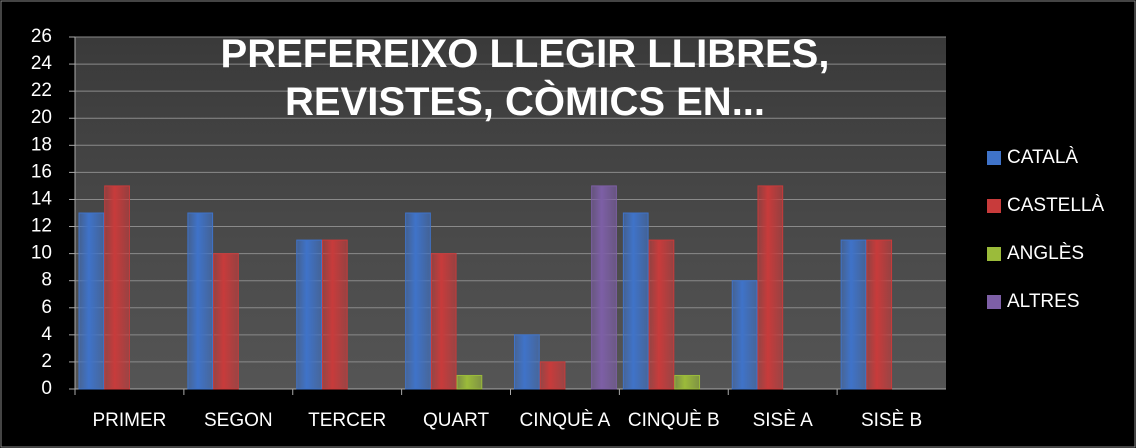 The width and height of the screenshot is (1136, 448). What do you see at coordinates (1045, 253) in the screenshot?
I see `legend-label: ANGLÈS` at bounding box center [1045, 253].